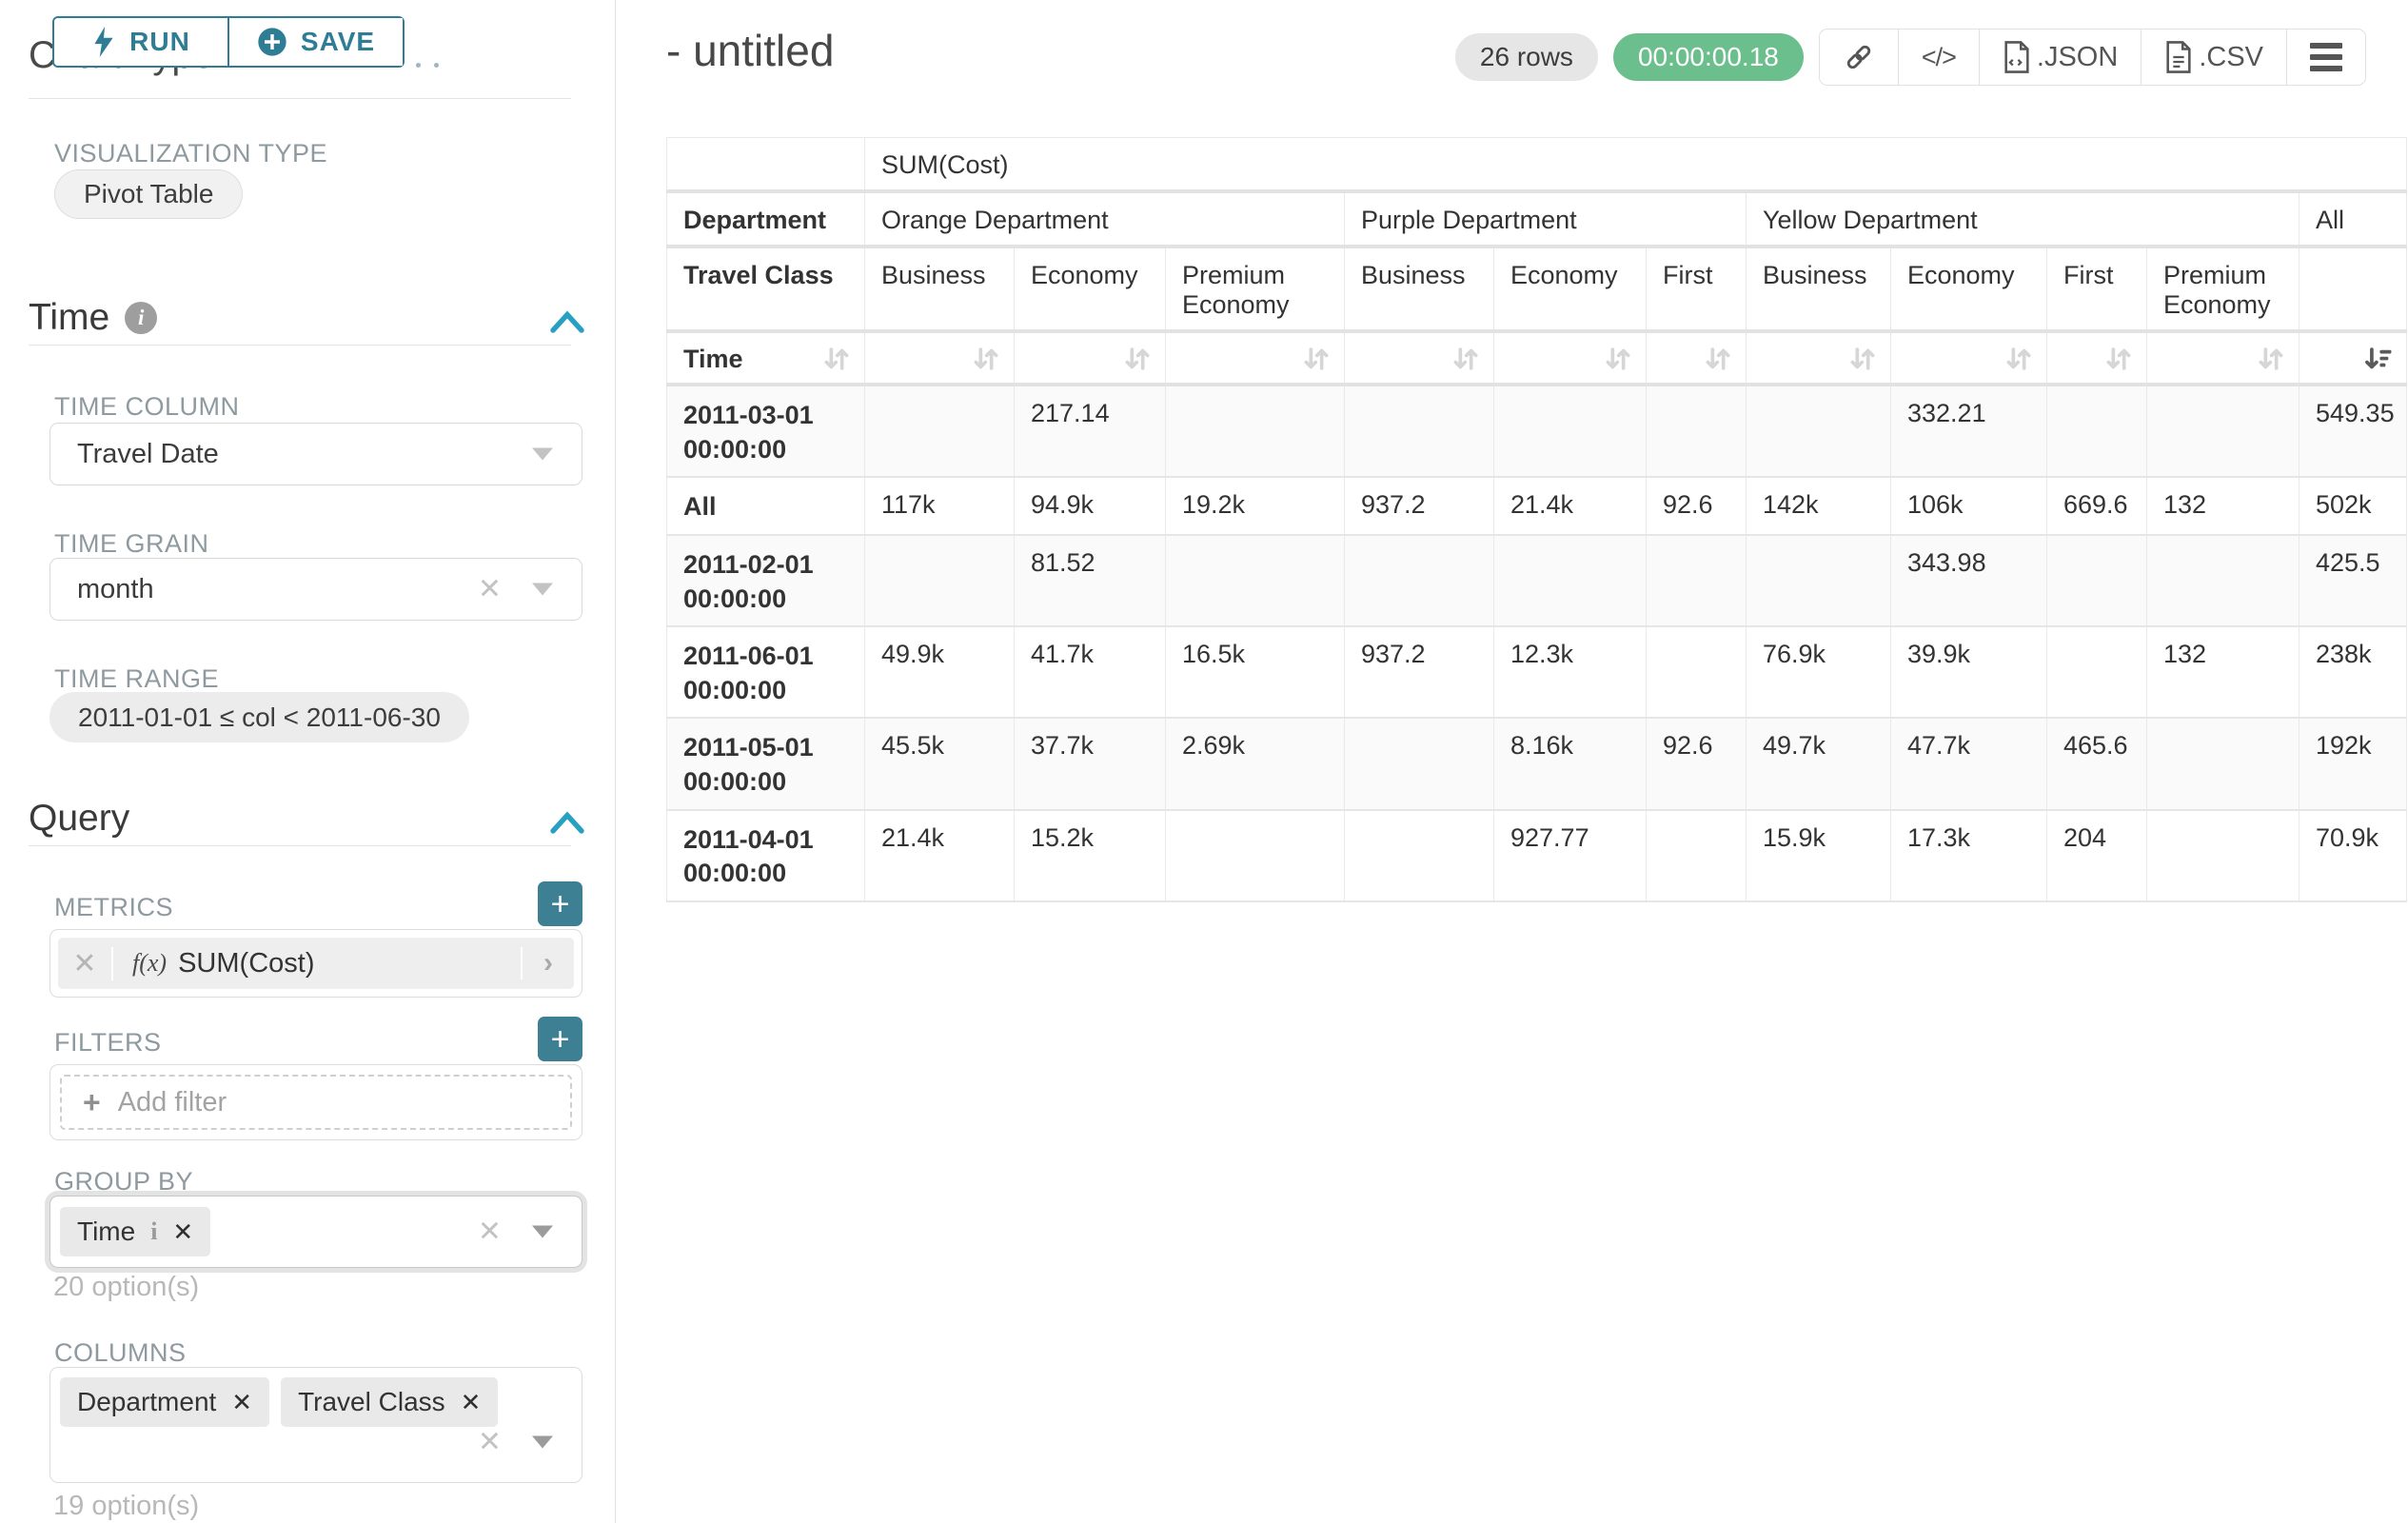  Describe the element at coordinates (765, 673) in the screenshot. I see `pivot-row-label: 2011-06-01 00:00:00` at that location.